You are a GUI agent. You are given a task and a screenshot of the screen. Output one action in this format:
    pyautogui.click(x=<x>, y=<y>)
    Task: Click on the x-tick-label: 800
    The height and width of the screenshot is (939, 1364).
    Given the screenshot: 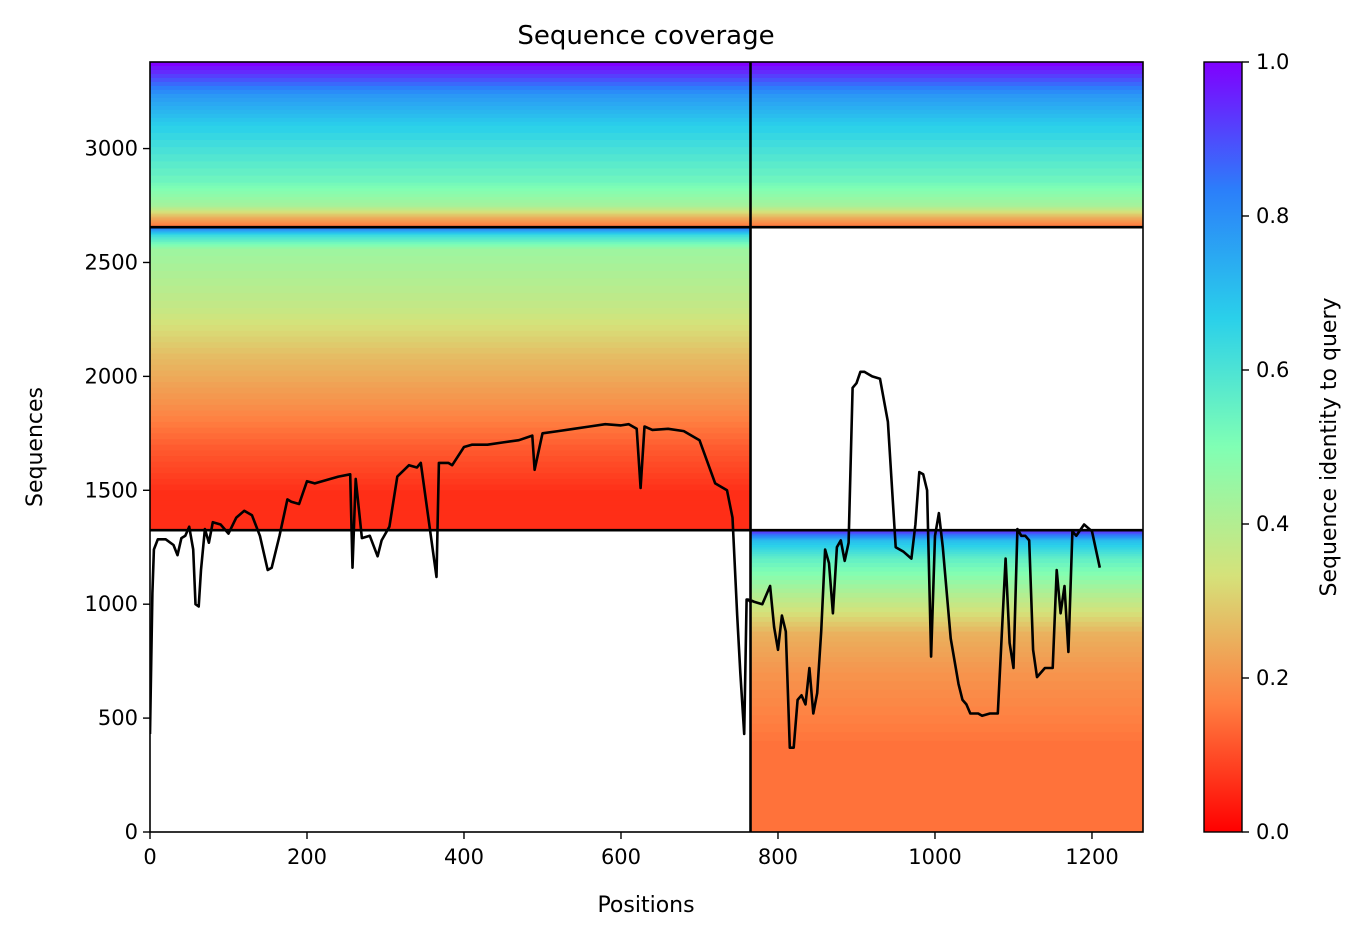 What is the action you would take?
    pyautogui.click(x=778, y=857)
    